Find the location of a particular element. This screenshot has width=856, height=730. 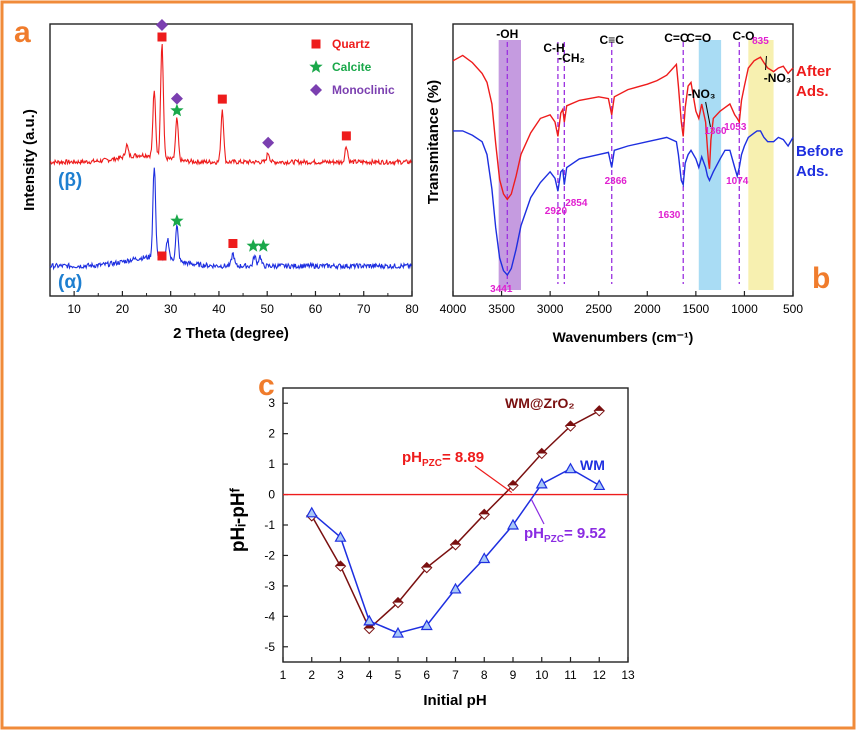

pzc-series-label-wm-zro2: WM@ZrO₂ is located at coordinates (540, 403).